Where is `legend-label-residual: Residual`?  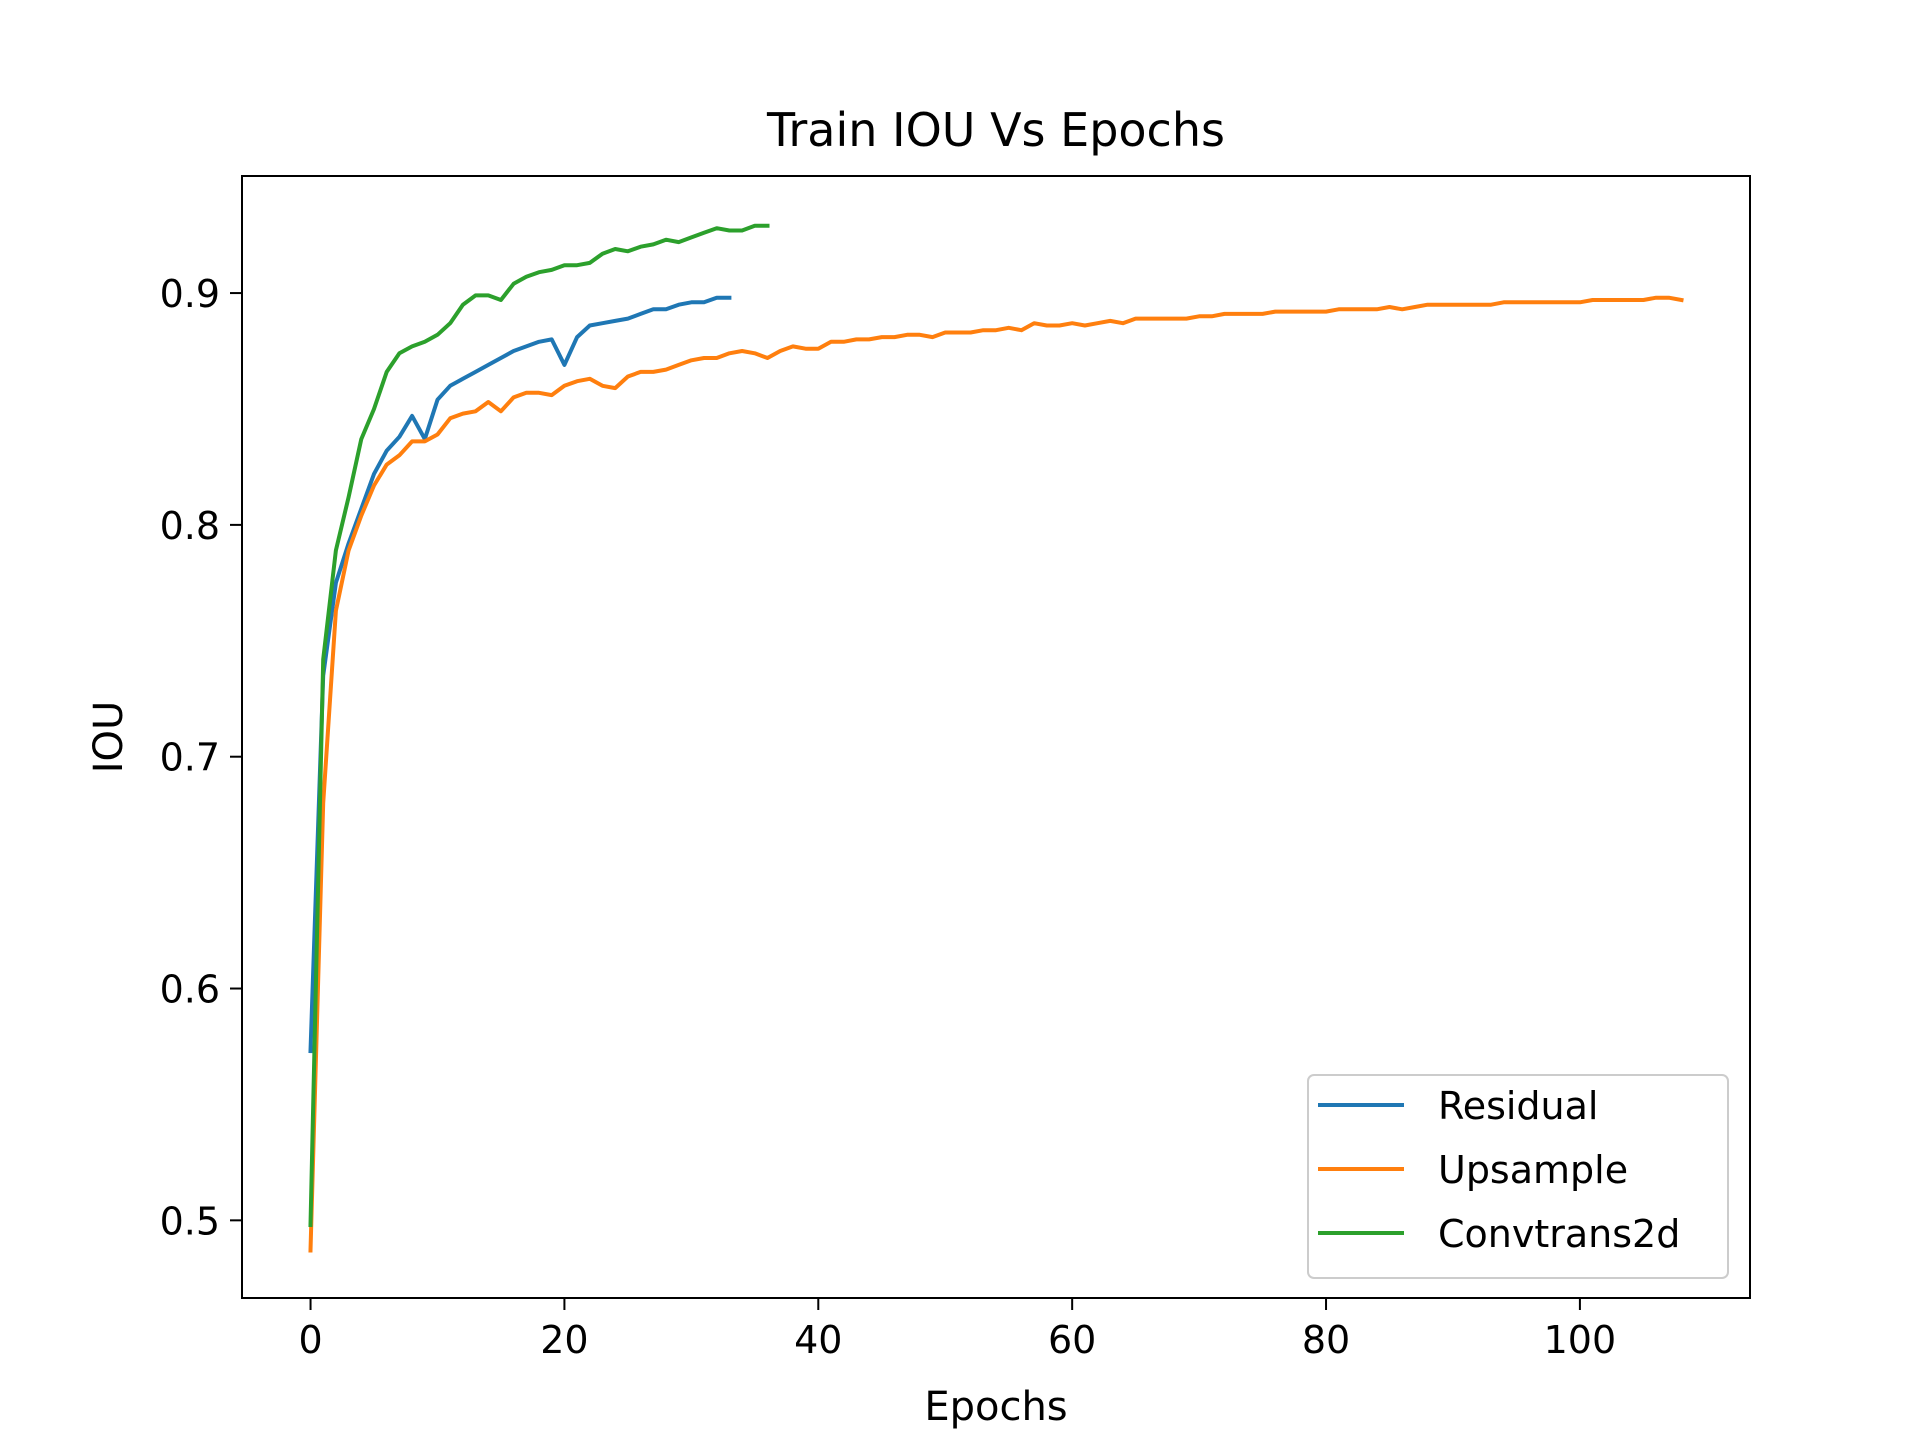
legend-label-residual: Residual is located at coordinates (1518, 1106).